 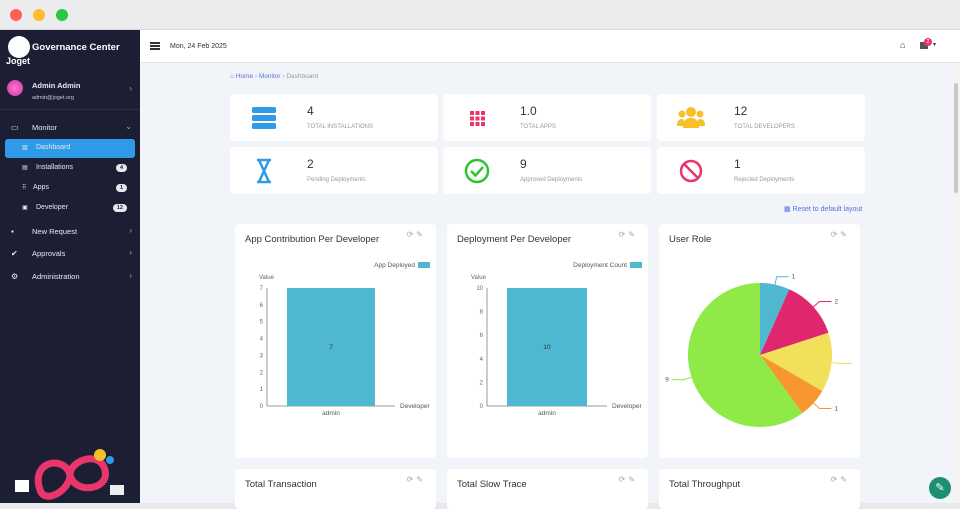 What do you see at coordinates (70, 208) in the screenshot?
I see `sidebar-item-developer: ▣ Developer 12` at bounding box center [70, 208].